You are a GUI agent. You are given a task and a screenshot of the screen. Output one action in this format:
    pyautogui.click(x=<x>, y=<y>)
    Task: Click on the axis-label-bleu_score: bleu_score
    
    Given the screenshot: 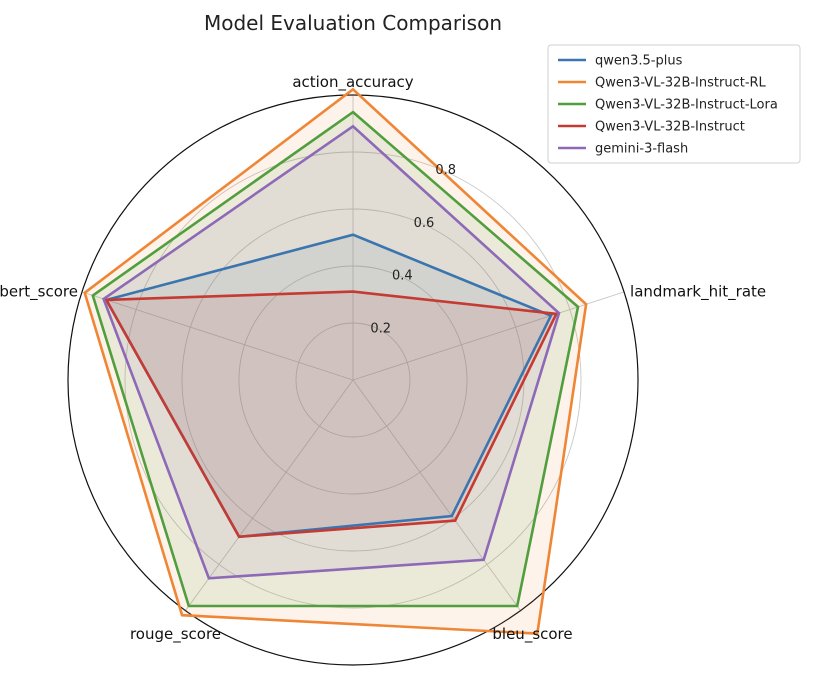 What is the action you would take?
    pyautogui.click(x=532, y=634)
    